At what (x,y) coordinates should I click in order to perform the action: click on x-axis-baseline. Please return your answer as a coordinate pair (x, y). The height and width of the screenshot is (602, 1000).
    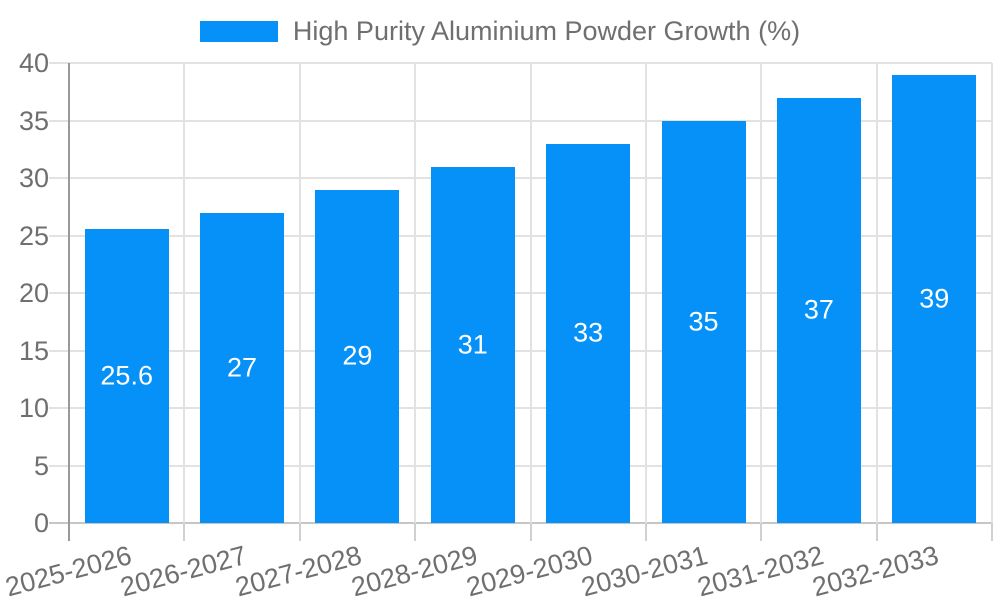
    Looking at the image, I should click on (520, 523).